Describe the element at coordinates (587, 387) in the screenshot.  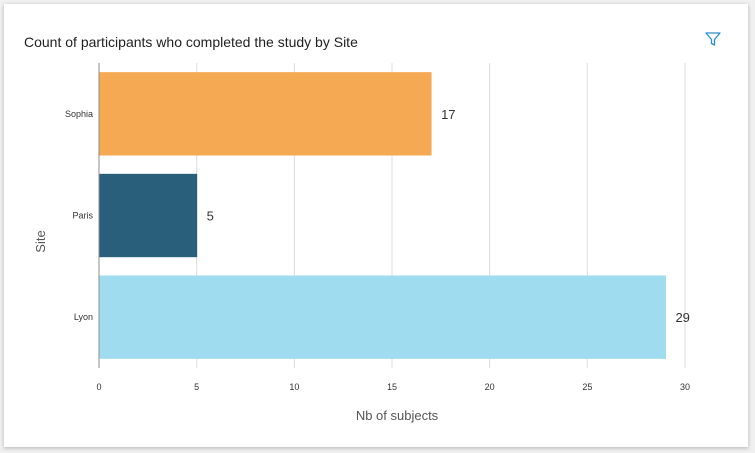
I see `x-tick-label: 25` at that location.